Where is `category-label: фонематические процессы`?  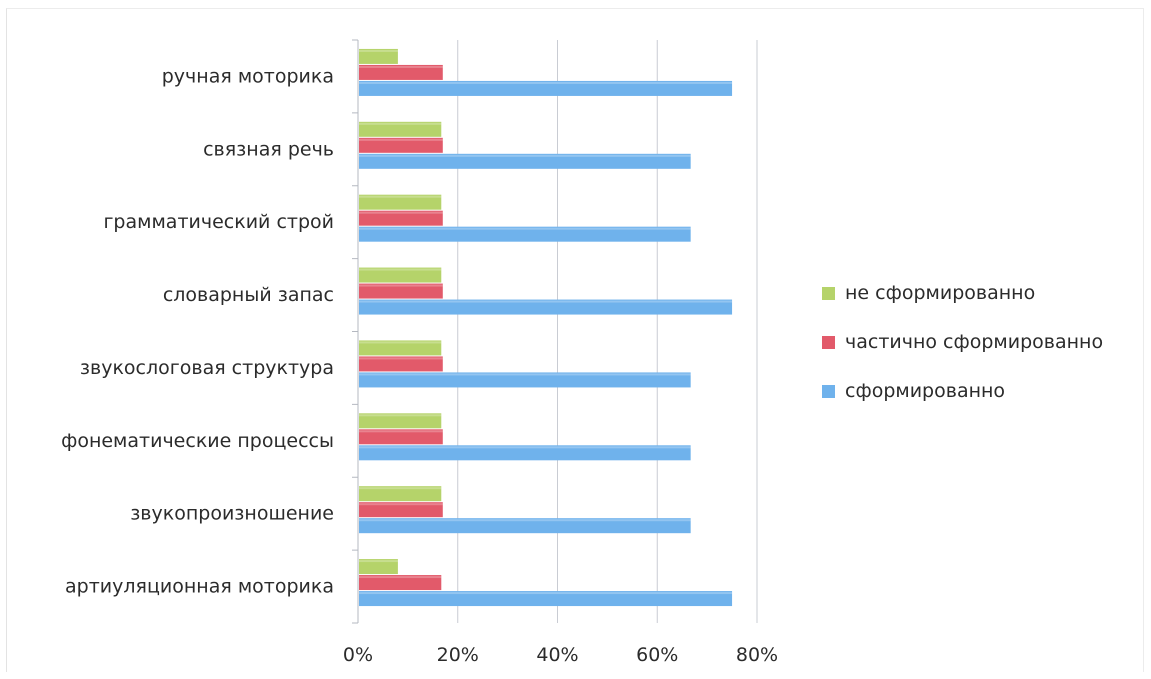 category-label: фонематические процессы is located at coordinates (197, 441).